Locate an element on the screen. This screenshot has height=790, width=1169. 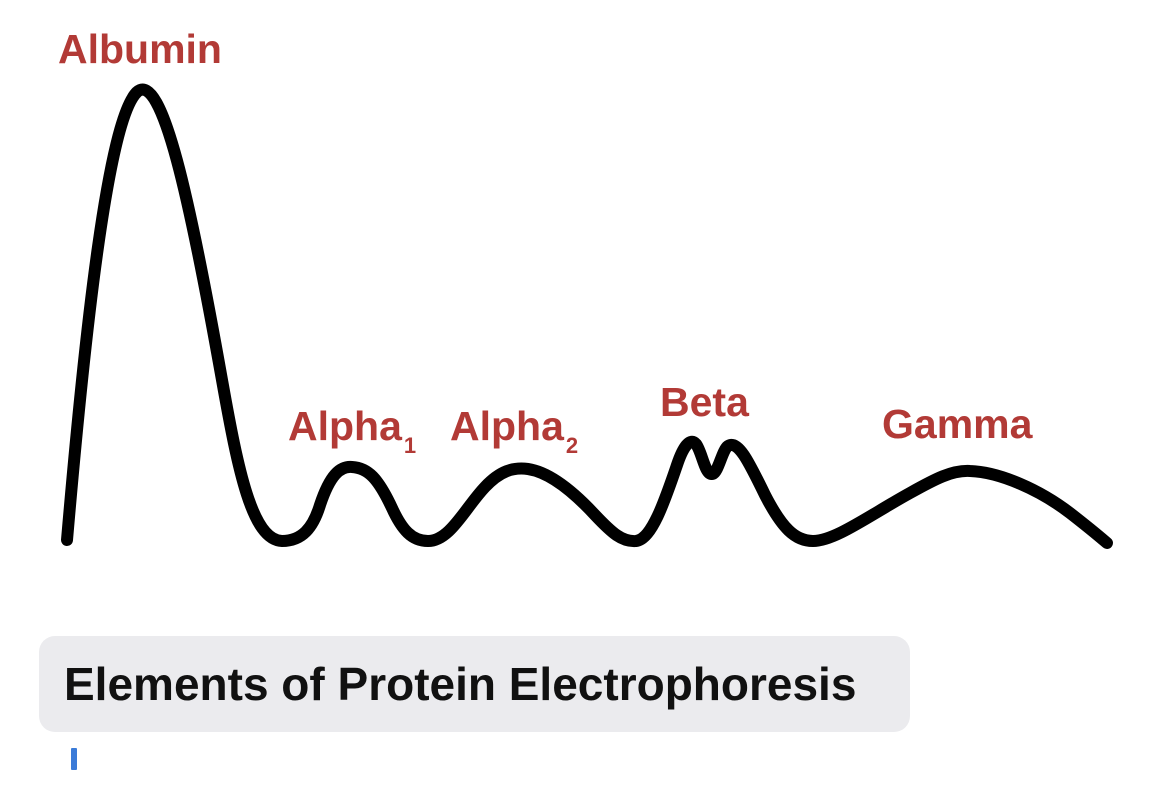
caption-box: Elements of Protein Electrophoresis is located at coordinates (474, 684).